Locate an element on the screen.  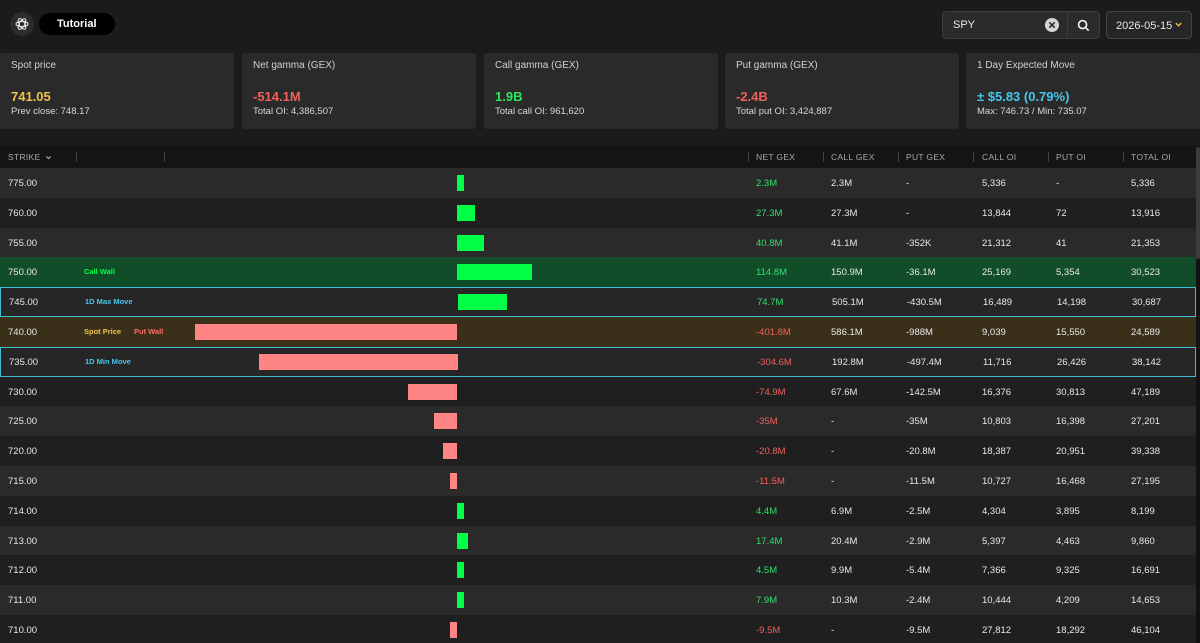
cell-put-oi: 18,292 is located at coordinates (1071, 630).